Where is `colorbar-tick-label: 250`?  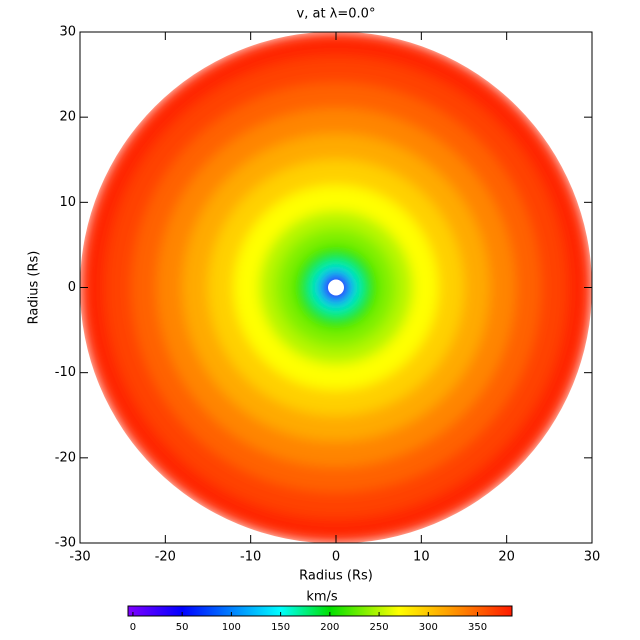
colorbar-tick-label: 250 is located at coordinates (379, 627).